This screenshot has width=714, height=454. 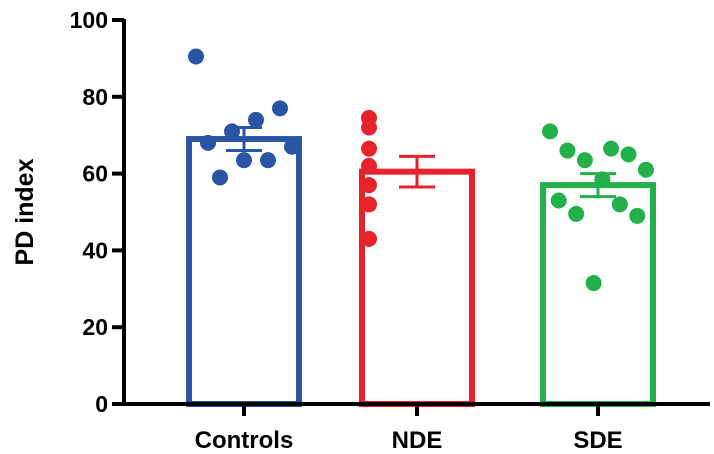 I want to click on y-tick-label: 100, so click(x=89, y=20).